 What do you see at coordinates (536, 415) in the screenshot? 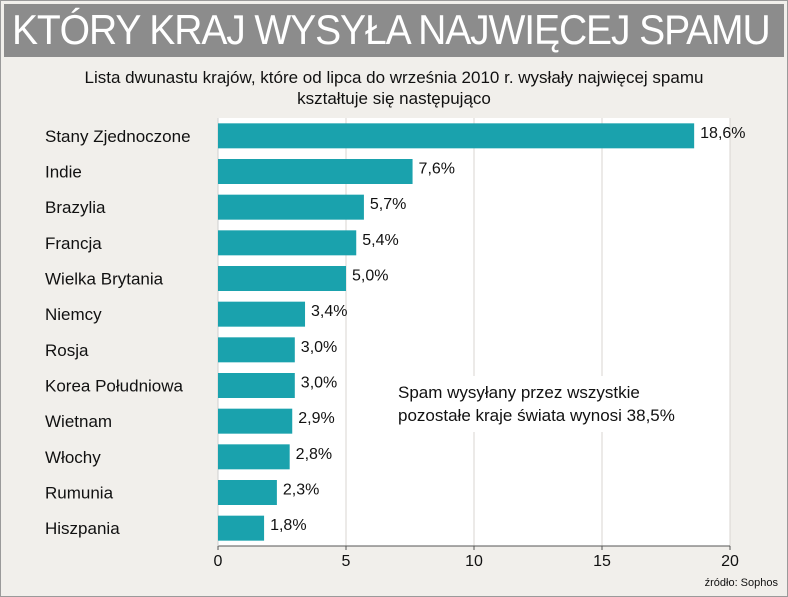
I see `annotation-line2: pozostałe kraje świata wynosi 38,5%` at bounding box center [536, 415].